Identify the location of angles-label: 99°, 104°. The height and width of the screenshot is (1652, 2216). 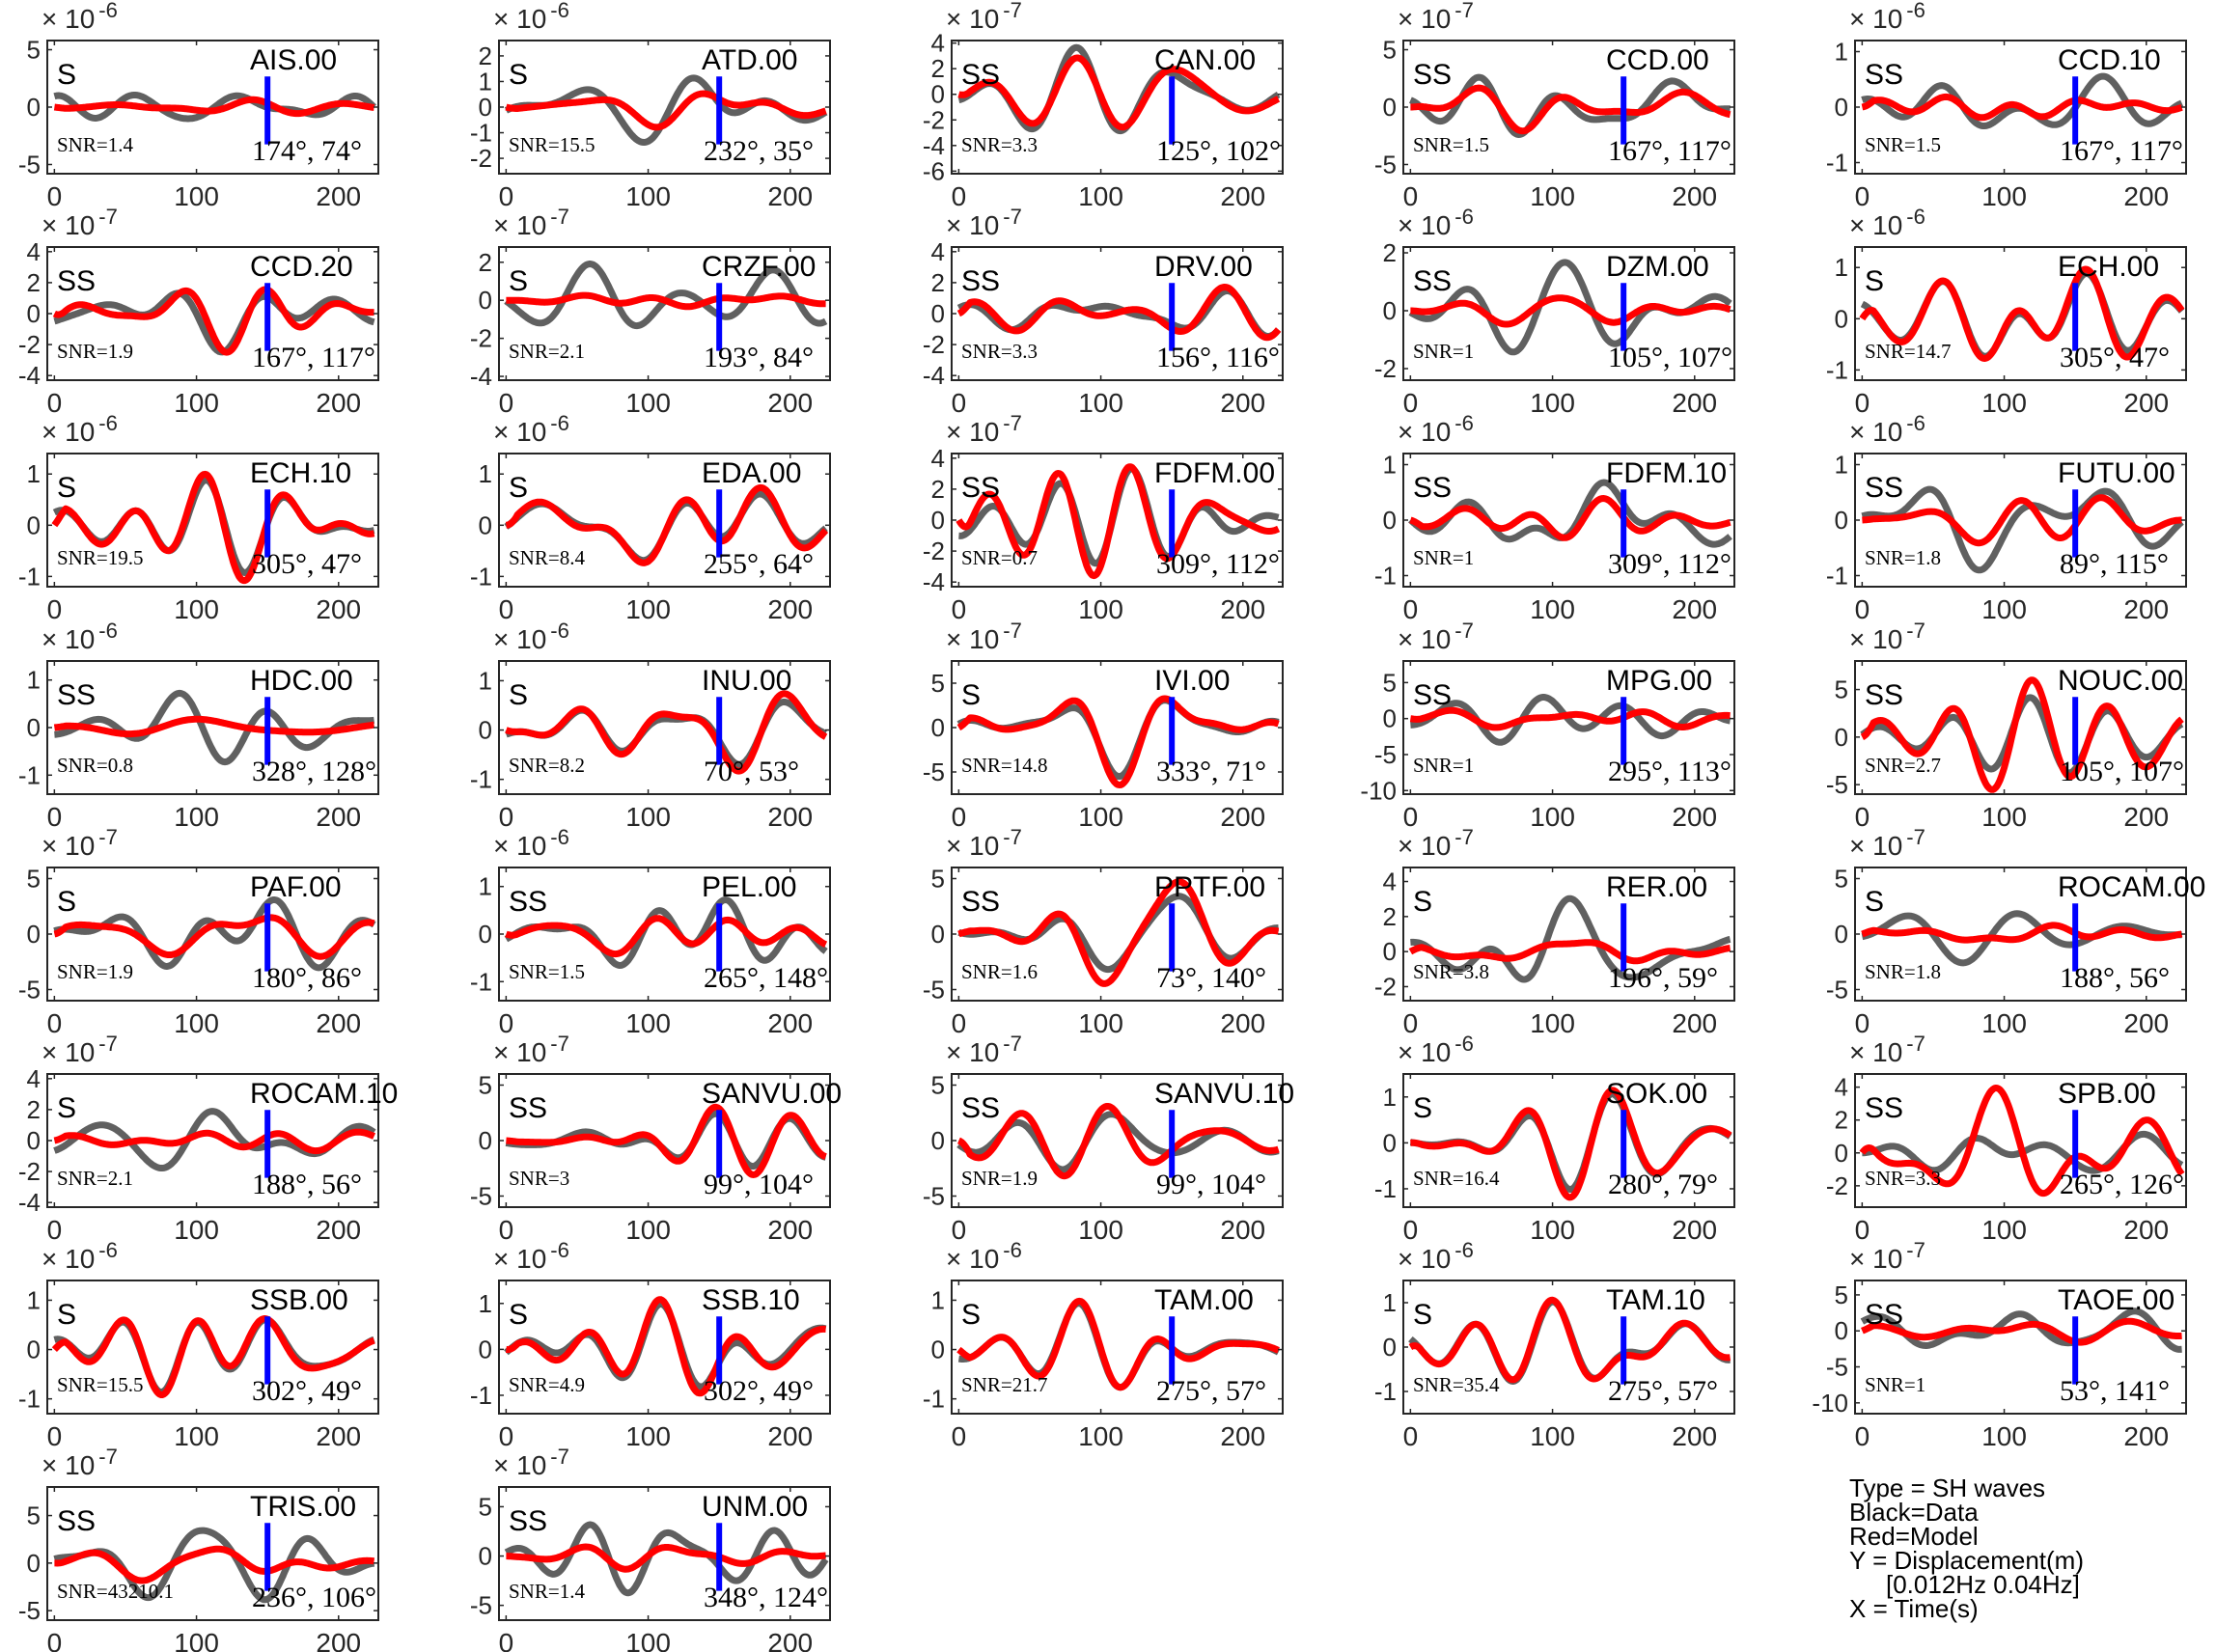
(1211, 1184).